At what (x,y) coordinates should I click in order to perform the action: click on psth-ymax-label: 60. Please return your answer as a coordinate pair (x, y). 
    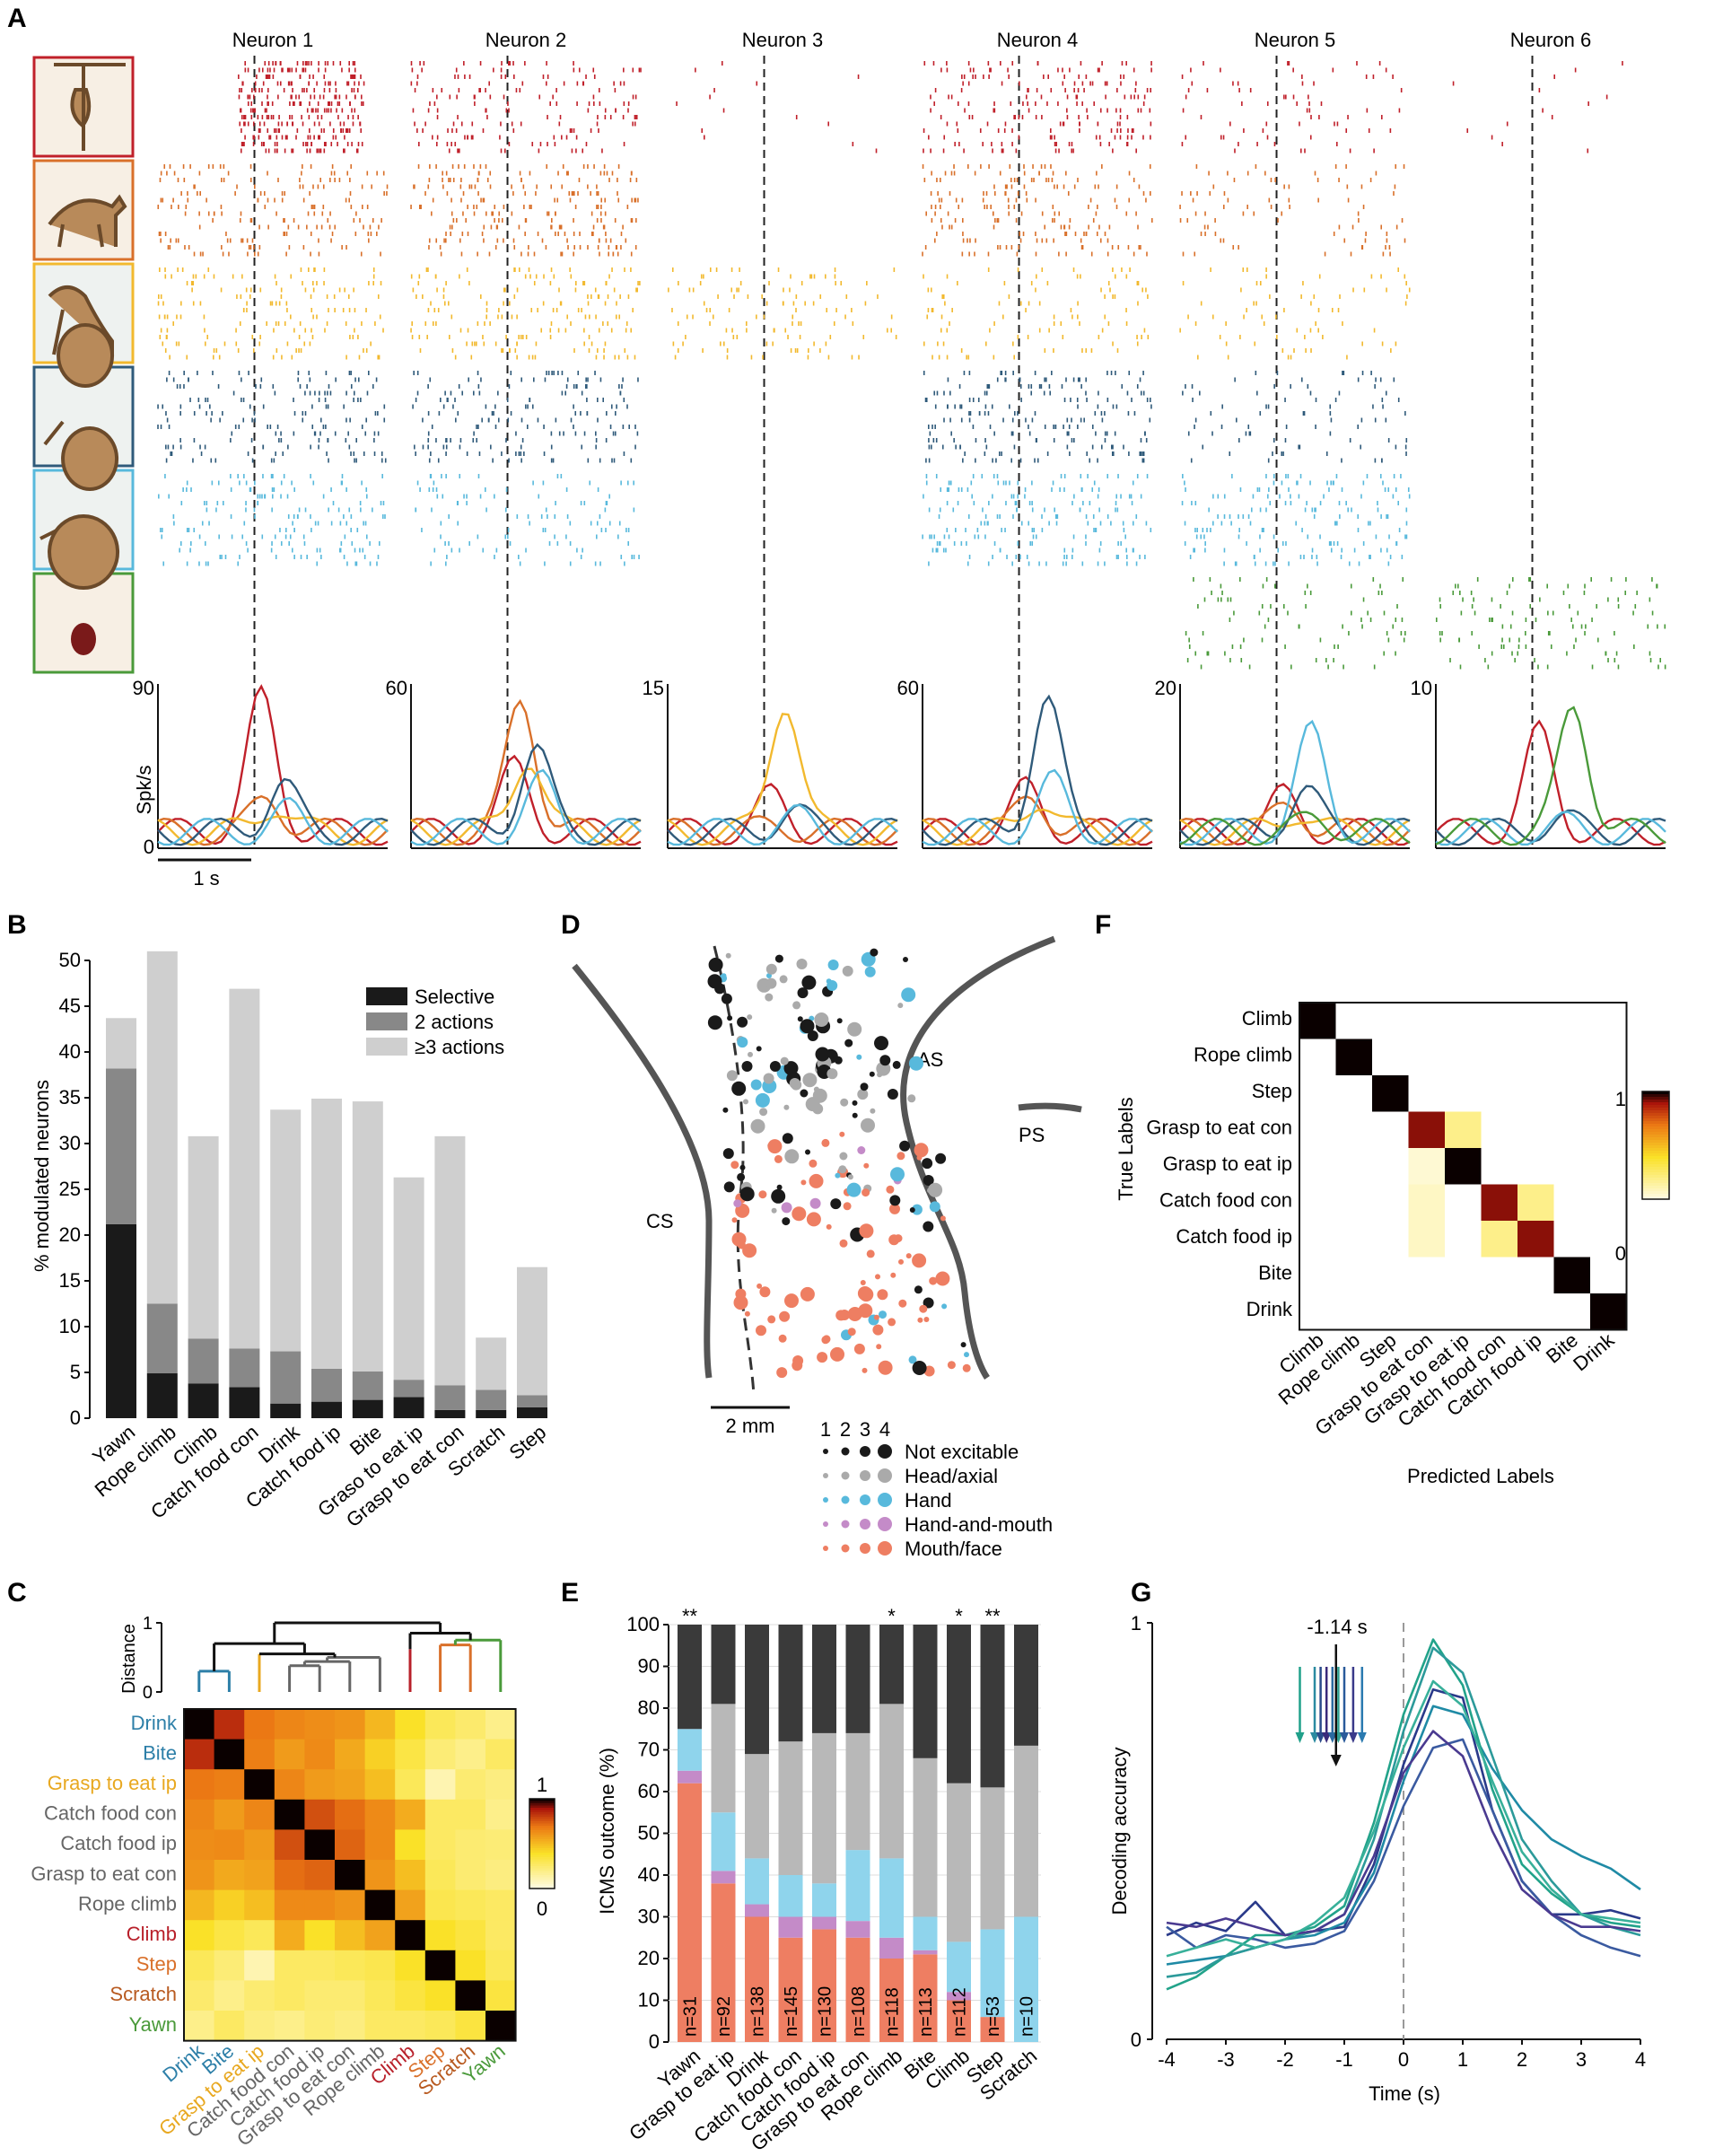
    Looking at the image, I should click on (908, 688).